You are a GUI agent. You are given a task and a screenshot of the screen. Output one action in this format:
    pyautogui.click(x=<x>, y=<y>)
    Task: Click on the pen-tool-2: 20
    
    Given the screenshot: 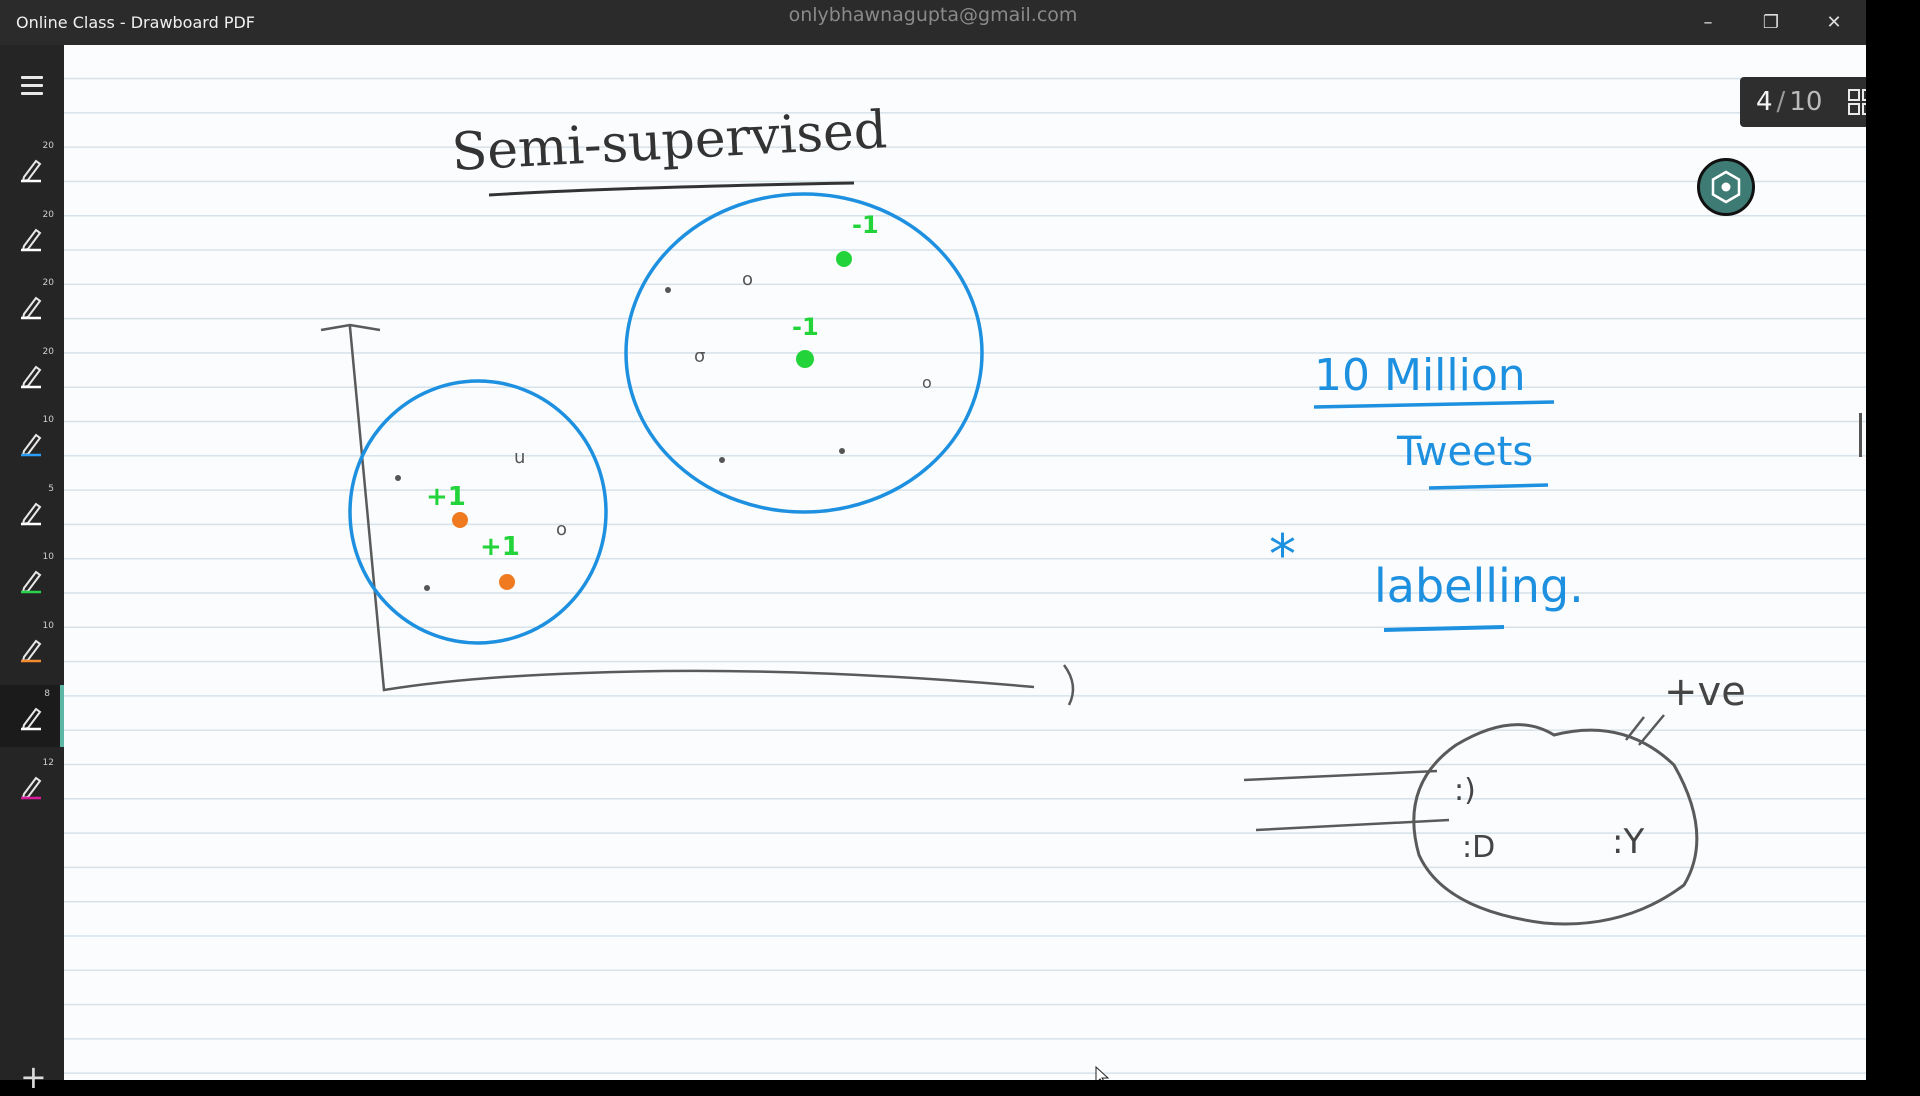 What is the action you would take?
    pyautogui.click(x=32, y=237)
    